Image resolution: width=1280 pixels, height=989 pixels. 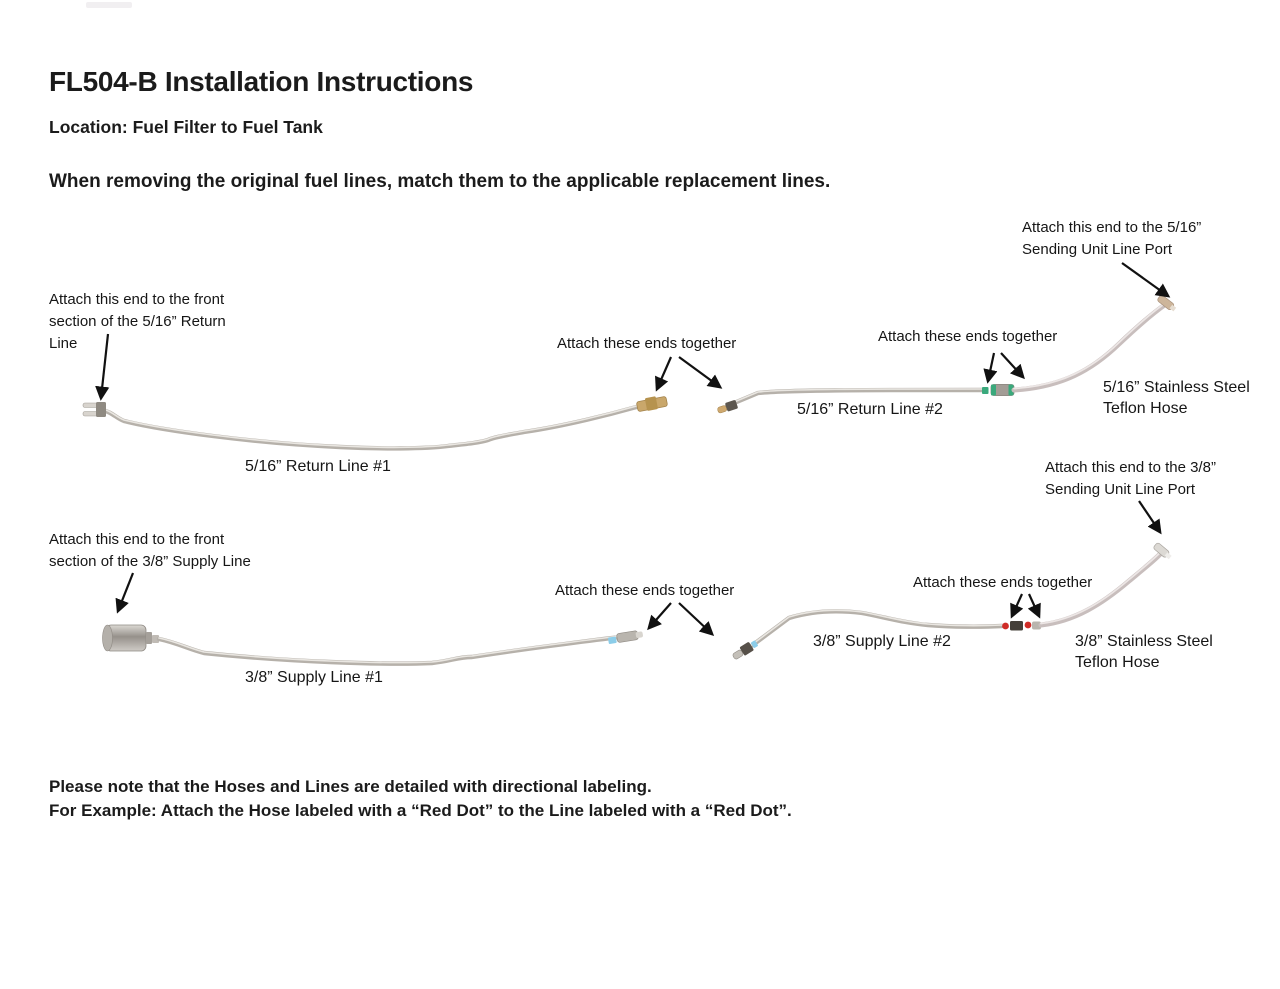 I want to click on supply-hose-end-fitting, so click(x=1162, y=551).